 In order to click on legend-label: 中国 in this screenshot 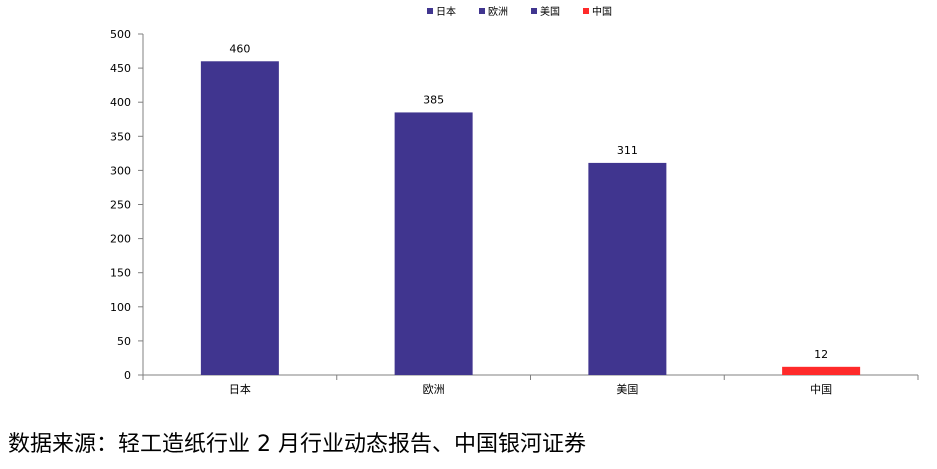, I will do `click(602, 11)`.